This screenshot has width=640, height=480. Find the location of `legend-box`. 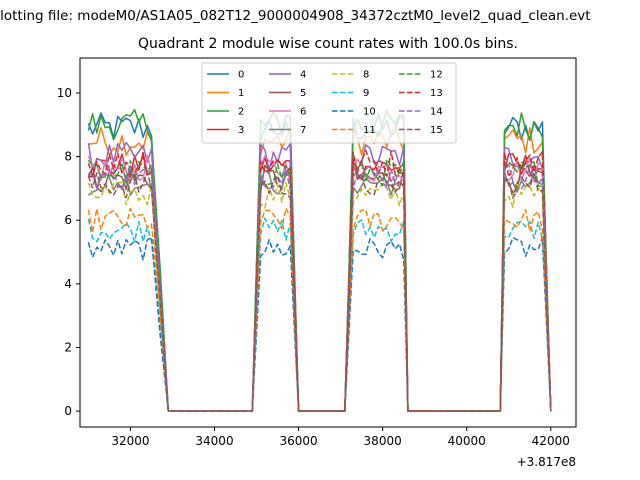

legend-box is located at coordinates (329, 103).